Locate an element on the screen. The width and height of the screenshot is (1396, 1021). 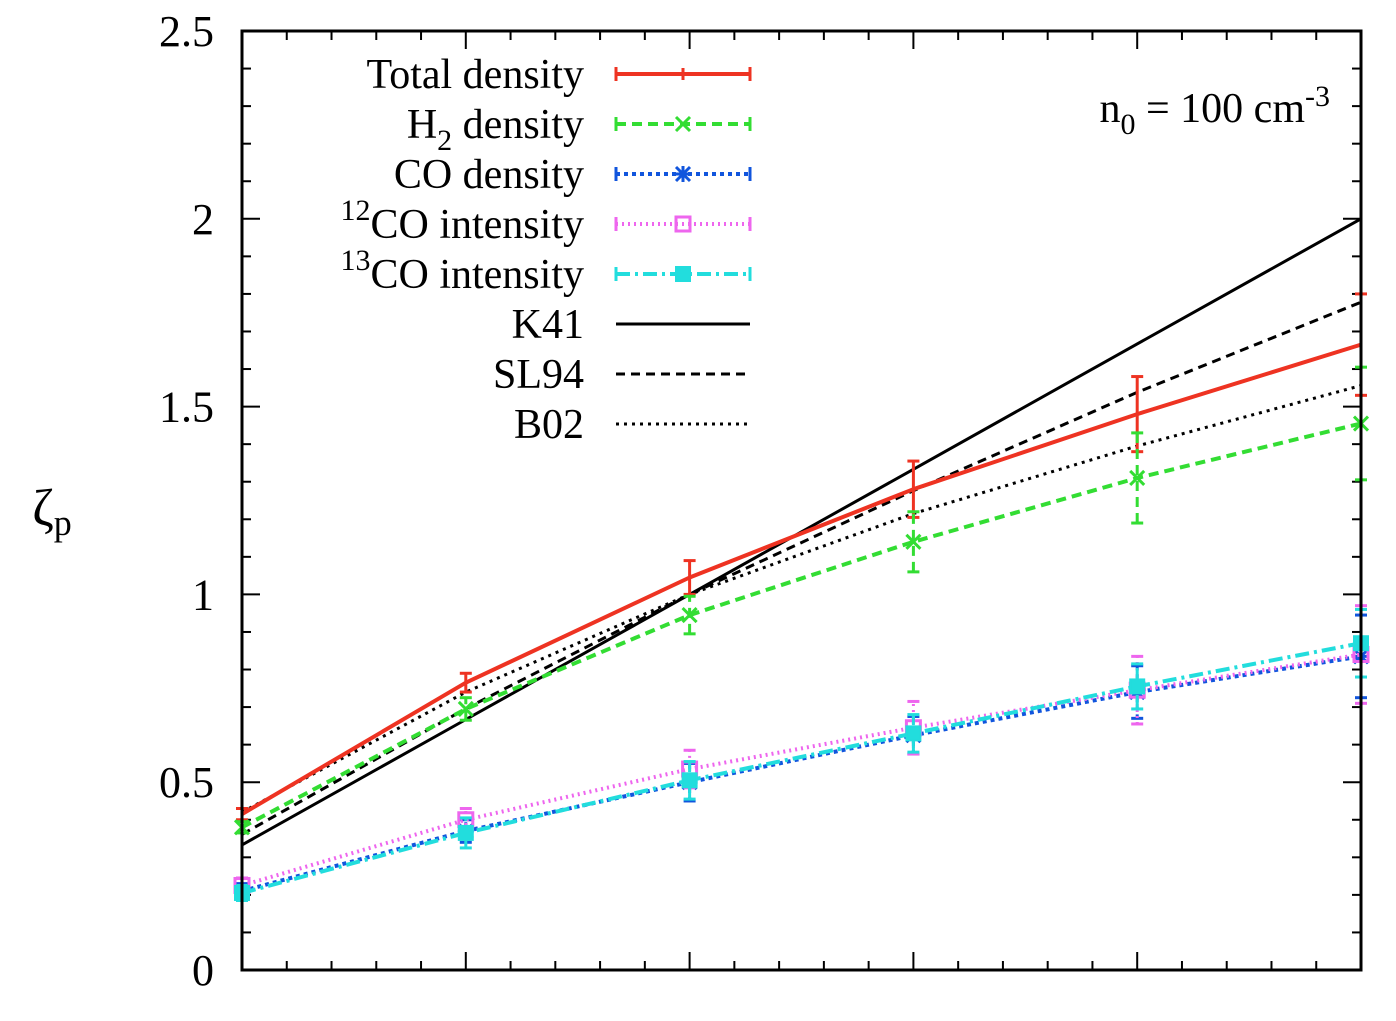
legend-13co-intensity: 13CO intensity is located at coordinates (546, 271).